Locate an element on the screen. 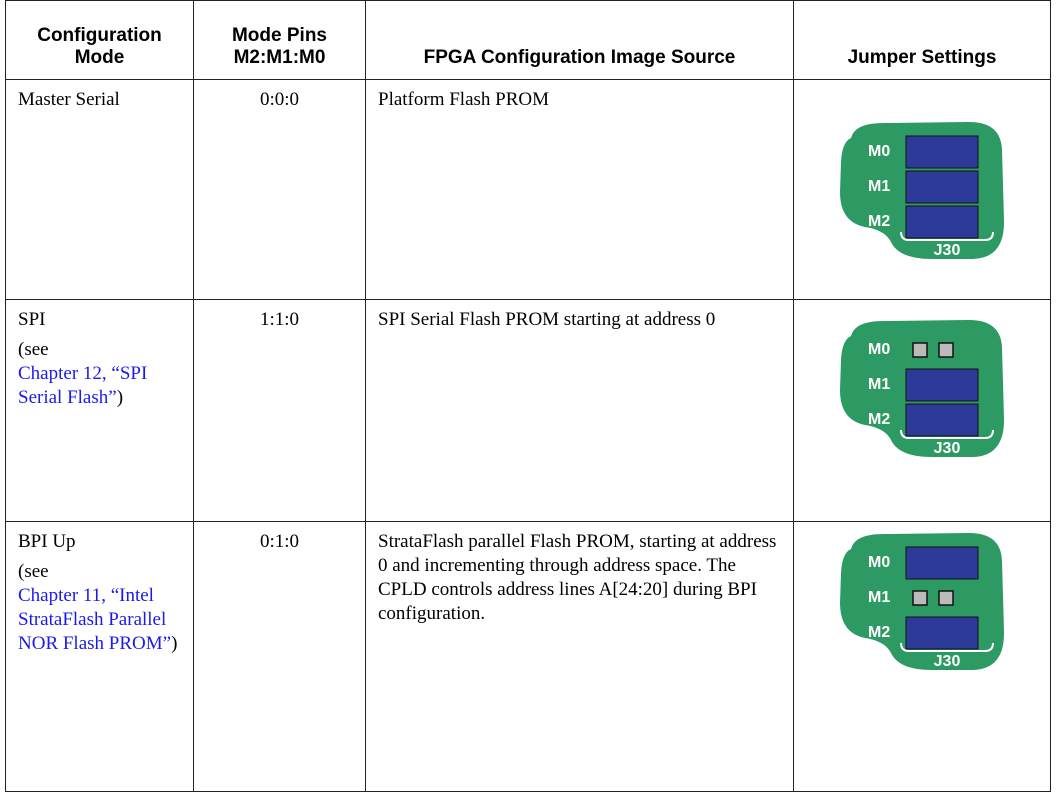 The image size is (1060, 792). mode-cell: SPI (see Chapter 12, “SPI Serial Flash”) is located at coordinates (99, 410).